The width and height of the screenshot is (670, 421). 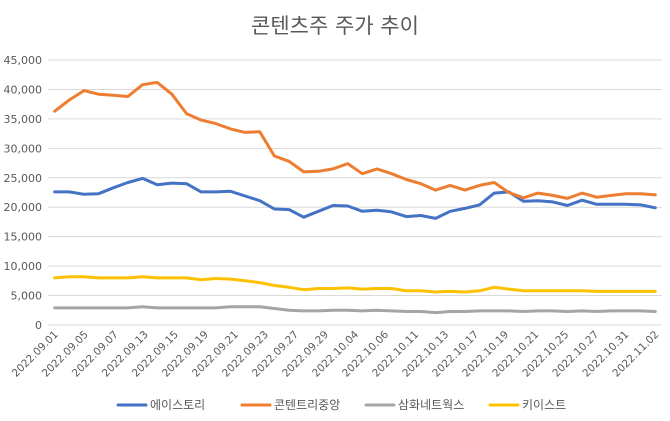 I want to click on chart-title: 콘텐츠주 주가 추이, so click(x=335, y=26).